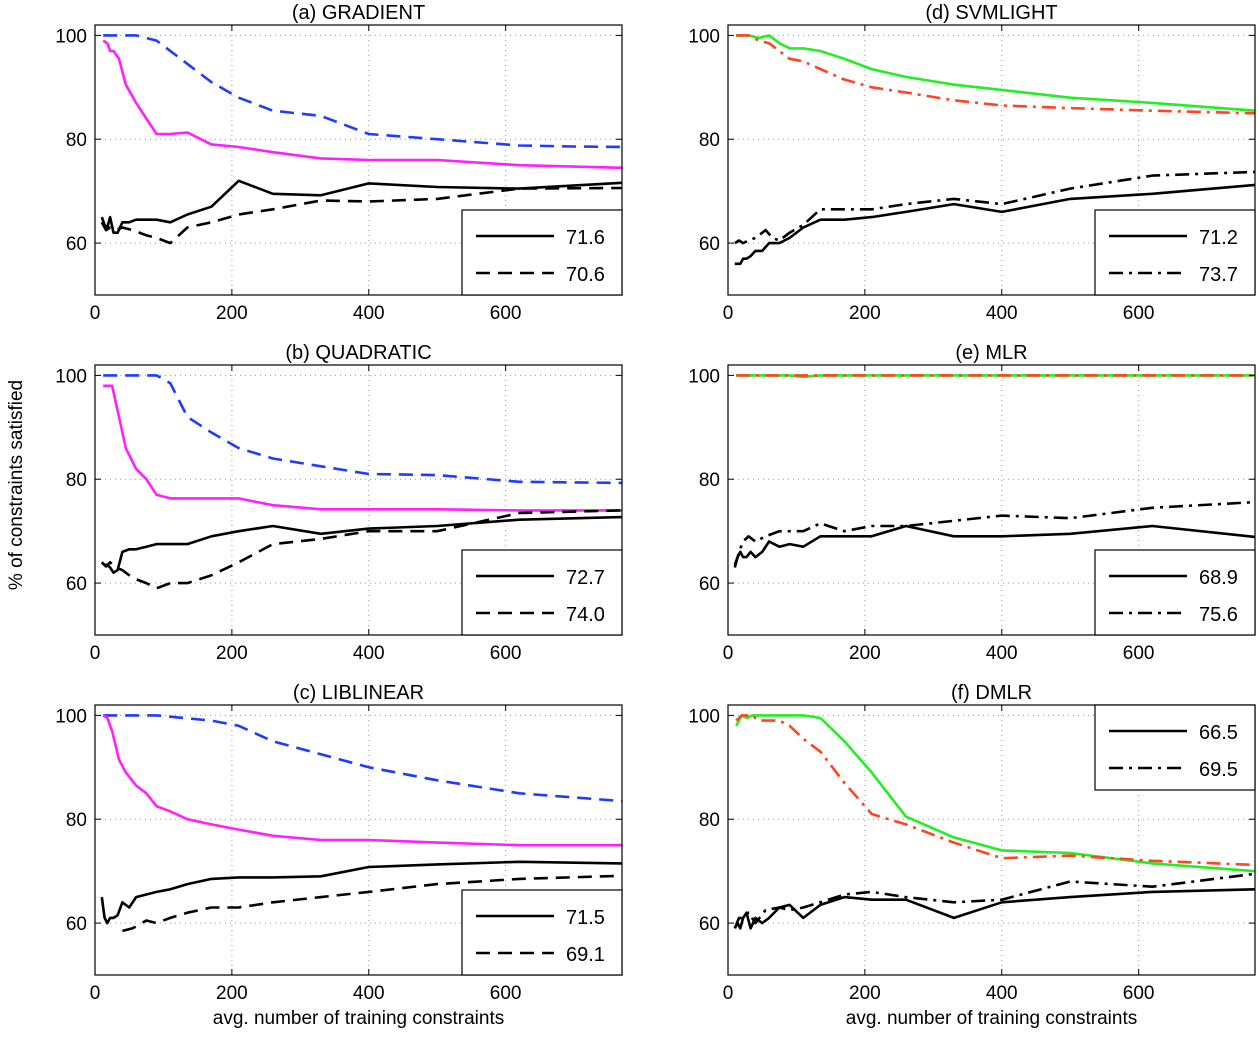 The height and width of the screenshot is (1044, 1258). I want to click on legend-label: 74.0, so click(585, 615).